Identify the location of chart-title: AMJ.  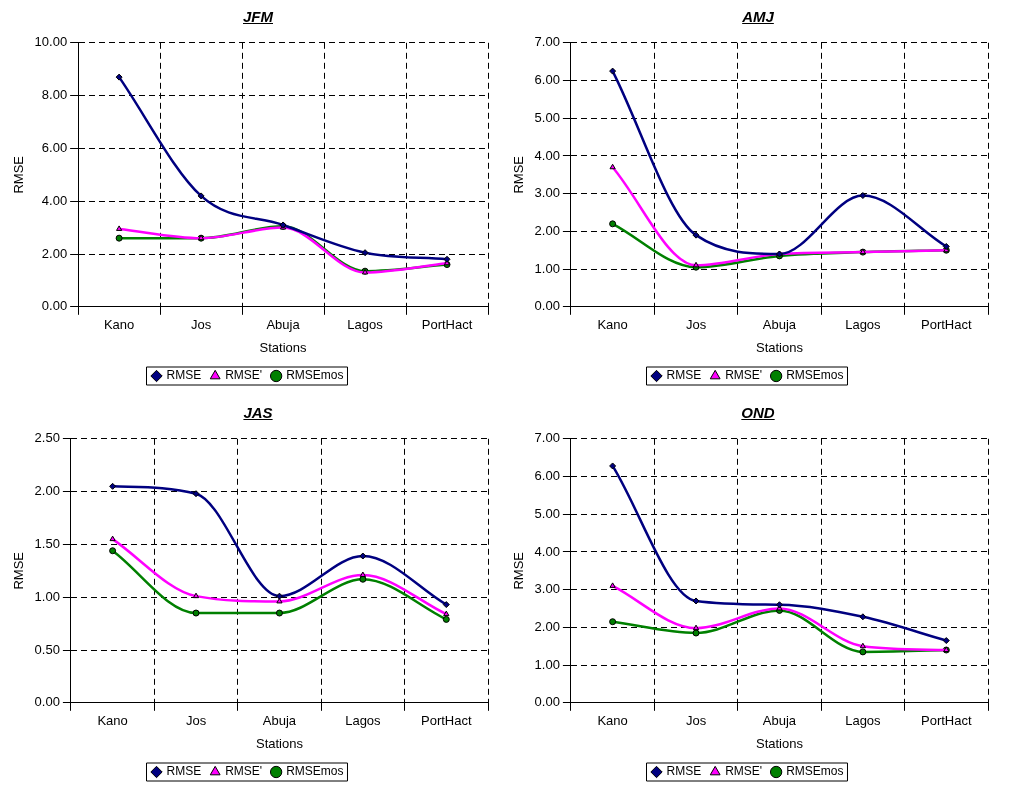
(758, 17).